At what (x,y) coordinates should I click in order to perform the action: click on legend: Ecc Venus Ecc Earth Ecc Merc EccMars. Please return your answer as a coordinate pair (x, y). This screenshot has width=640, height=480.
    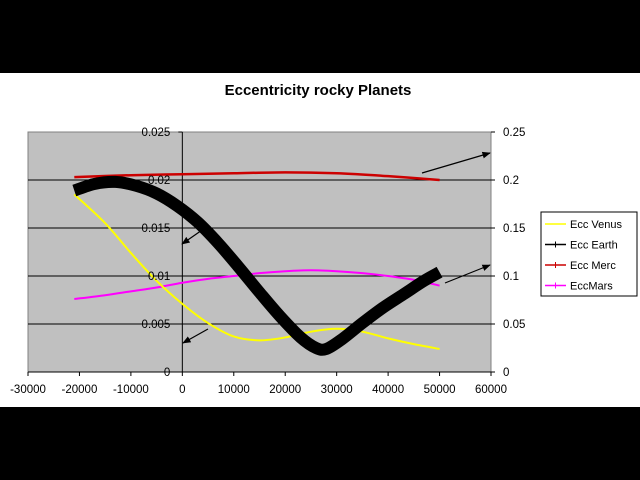
    Looking at the image, I should click on (589, 254).